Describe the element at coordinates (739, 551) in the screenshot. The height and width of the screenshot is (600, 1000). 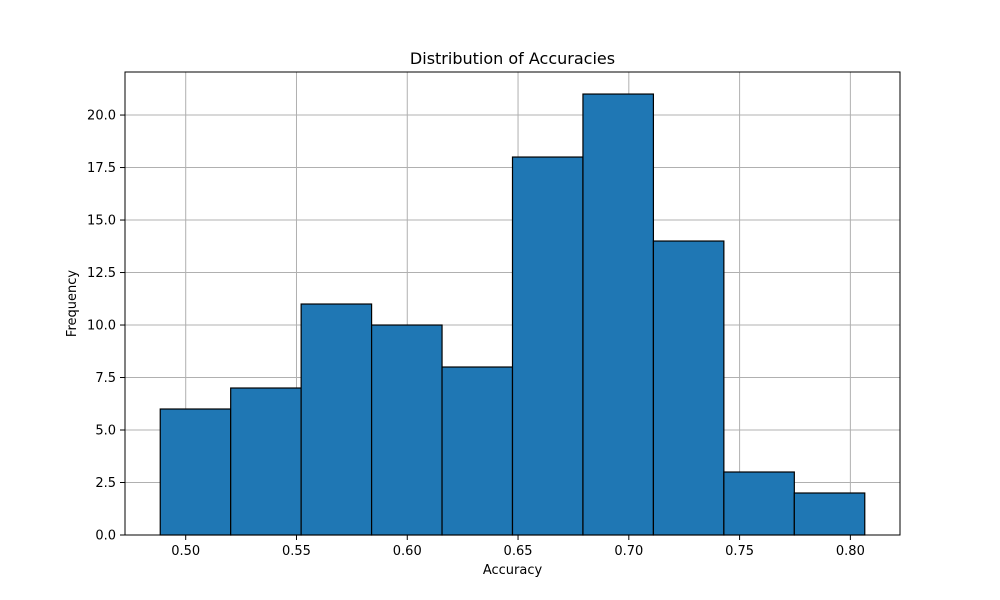
I see `x-tick-label: 0.75` at that location.